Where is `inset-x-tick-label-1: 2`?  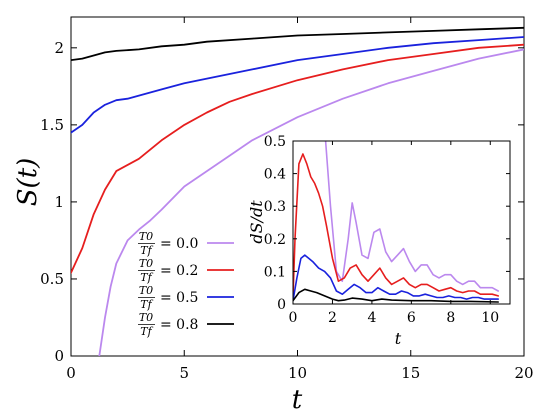
inset-x-tick-label-1: 2 is located at coordinates (332, 318).